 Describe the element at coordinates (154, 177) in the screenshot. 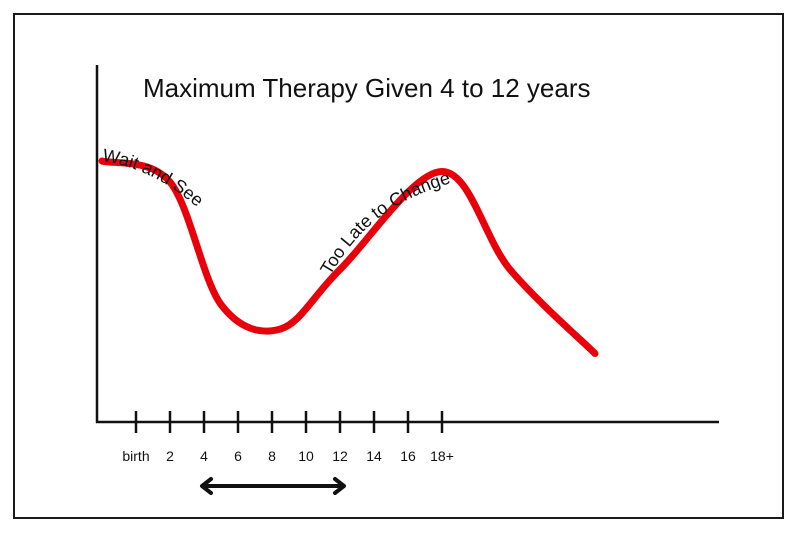

I see `annotation-wait-and-see: Wait and See` at that location.